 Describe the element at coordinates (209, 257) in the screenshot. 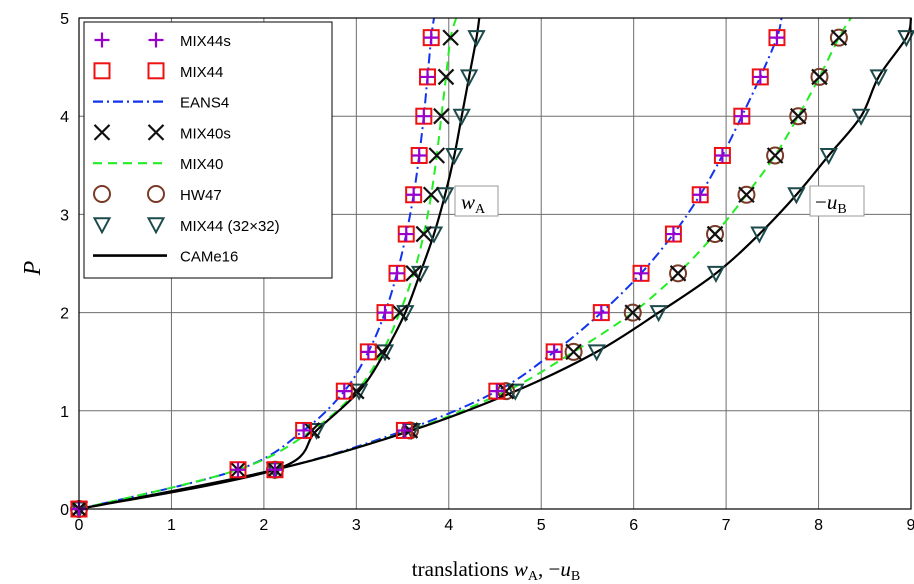

I see `legend-label-came16: CAMe16` at that location.